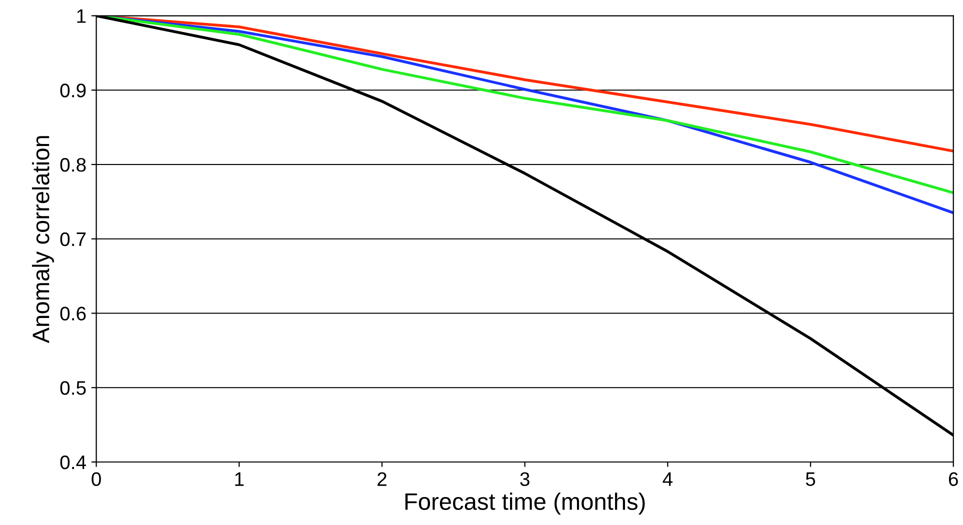 The height and width of the screenshot is (525, 963). I want to click on y-tick-label: 0.6, so click(73, 313).